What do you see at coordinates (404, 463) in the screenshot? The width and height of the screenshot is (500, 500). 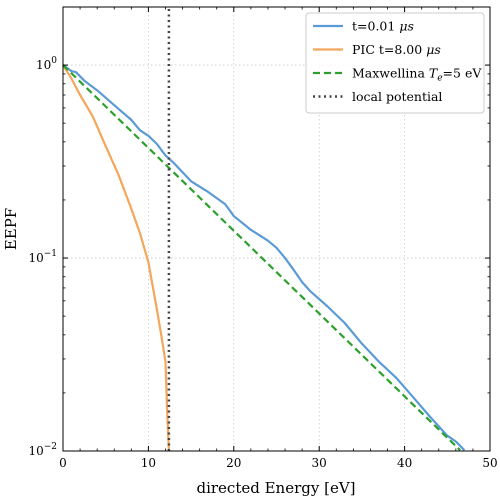 I see `x-tick-label: 40` at bounding box center [404, 463].